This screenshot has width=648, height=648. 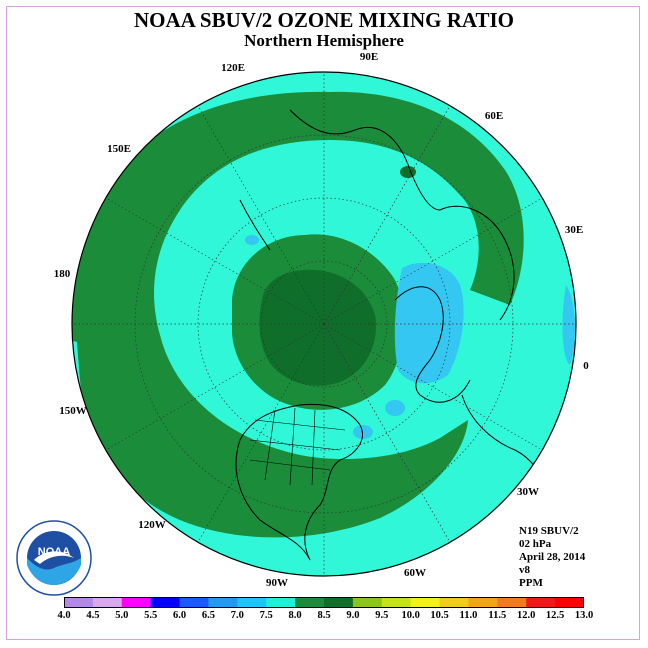 What do you see at coordinates (555, 615) in the screenshot?
I see `colorbar-tick-label: 12.5` at bounding box center [555, 615].